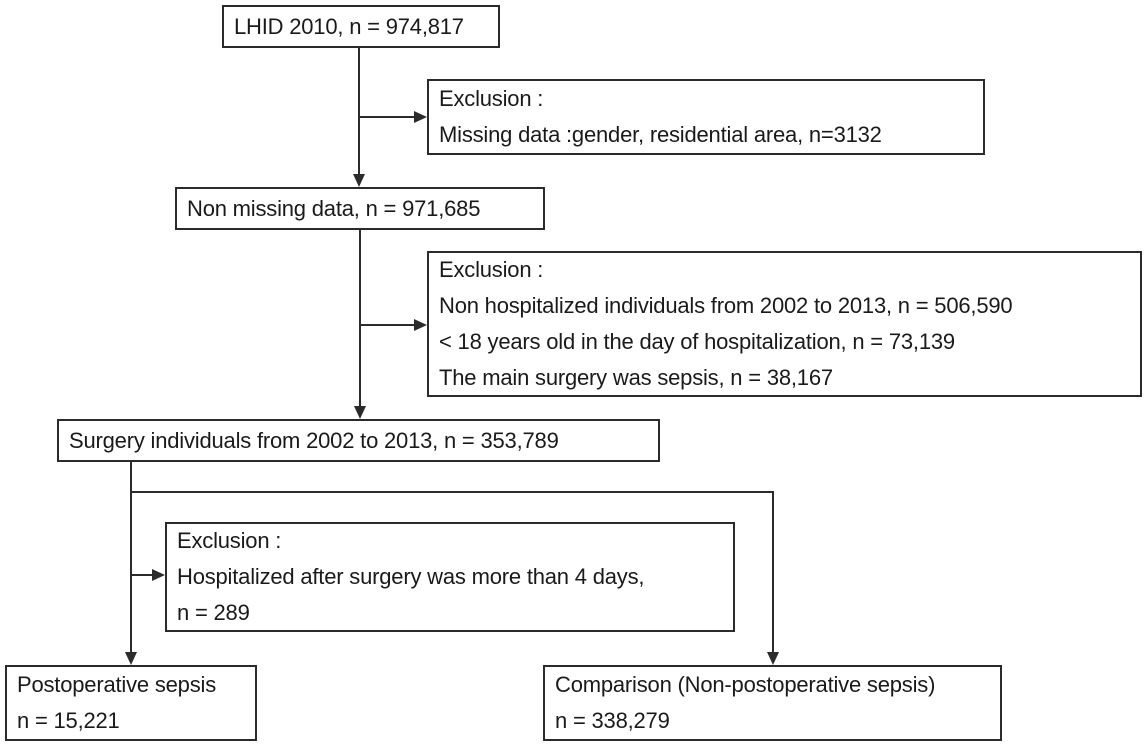  I want to click on node-non-missing-data: Non missing data, n = 971,685, so click(360, 208).